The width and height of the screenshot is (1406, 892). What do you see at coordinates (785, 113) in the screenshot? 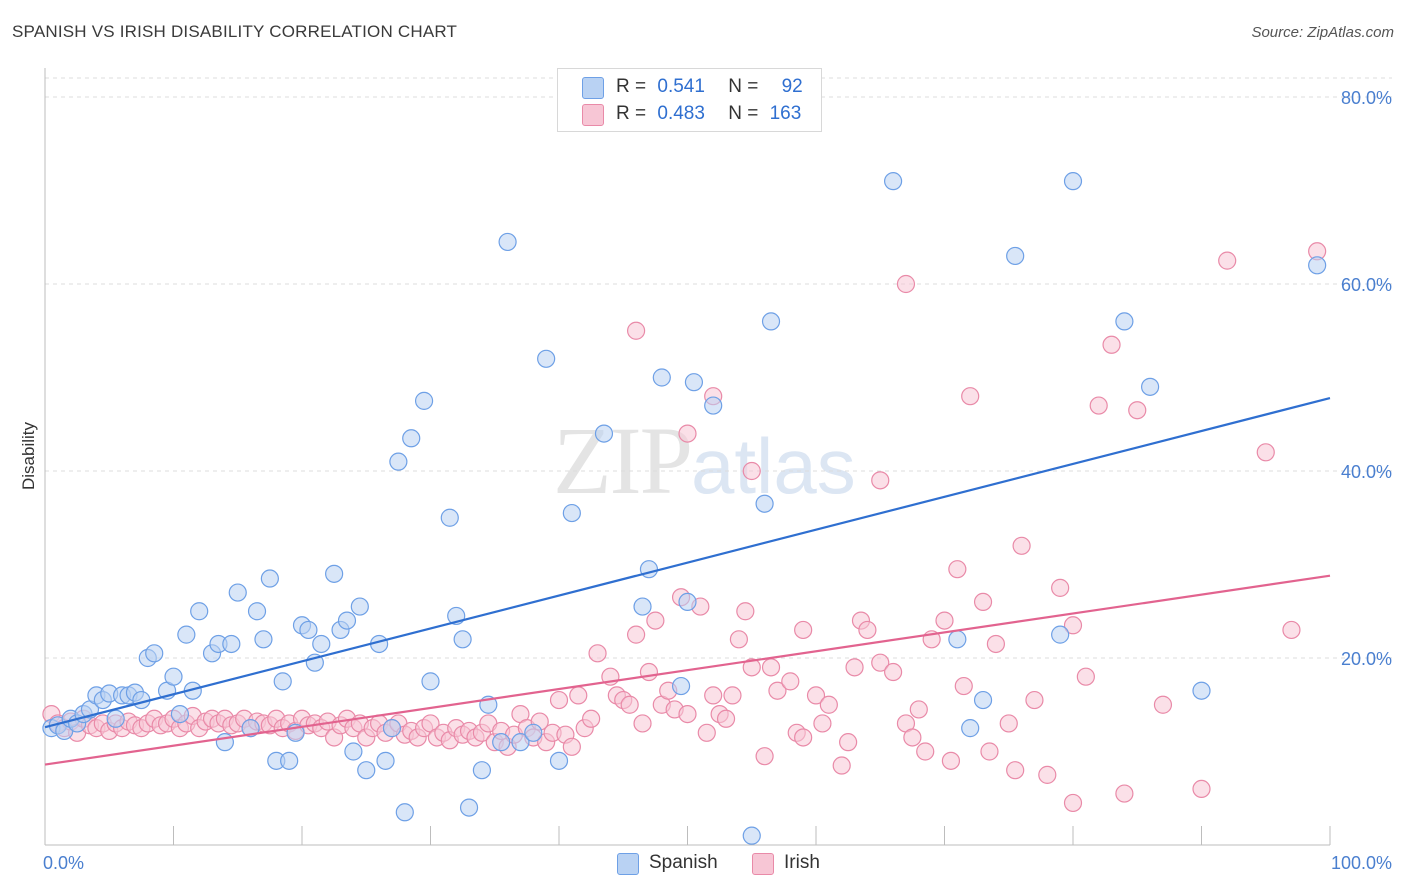
I see `irish-n-value: 163` at bounding box center [785, 113].